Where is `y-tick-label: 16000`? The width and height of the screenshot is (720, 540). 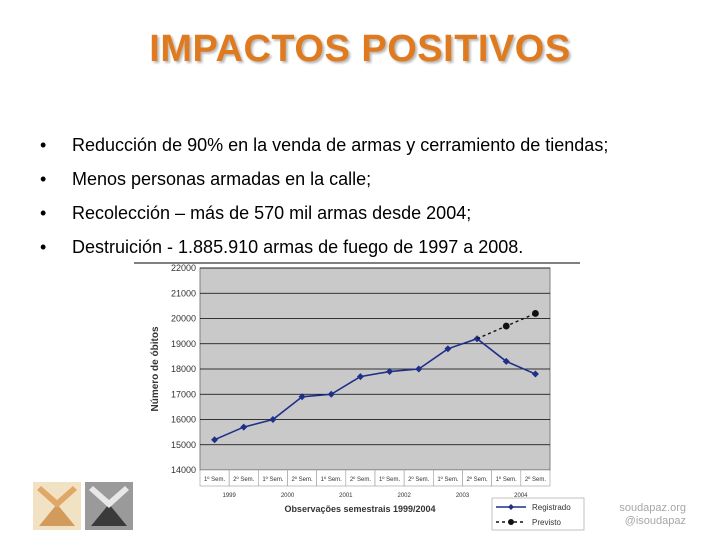
y-tick-label: 16000 is located at coordinates (183, 420).